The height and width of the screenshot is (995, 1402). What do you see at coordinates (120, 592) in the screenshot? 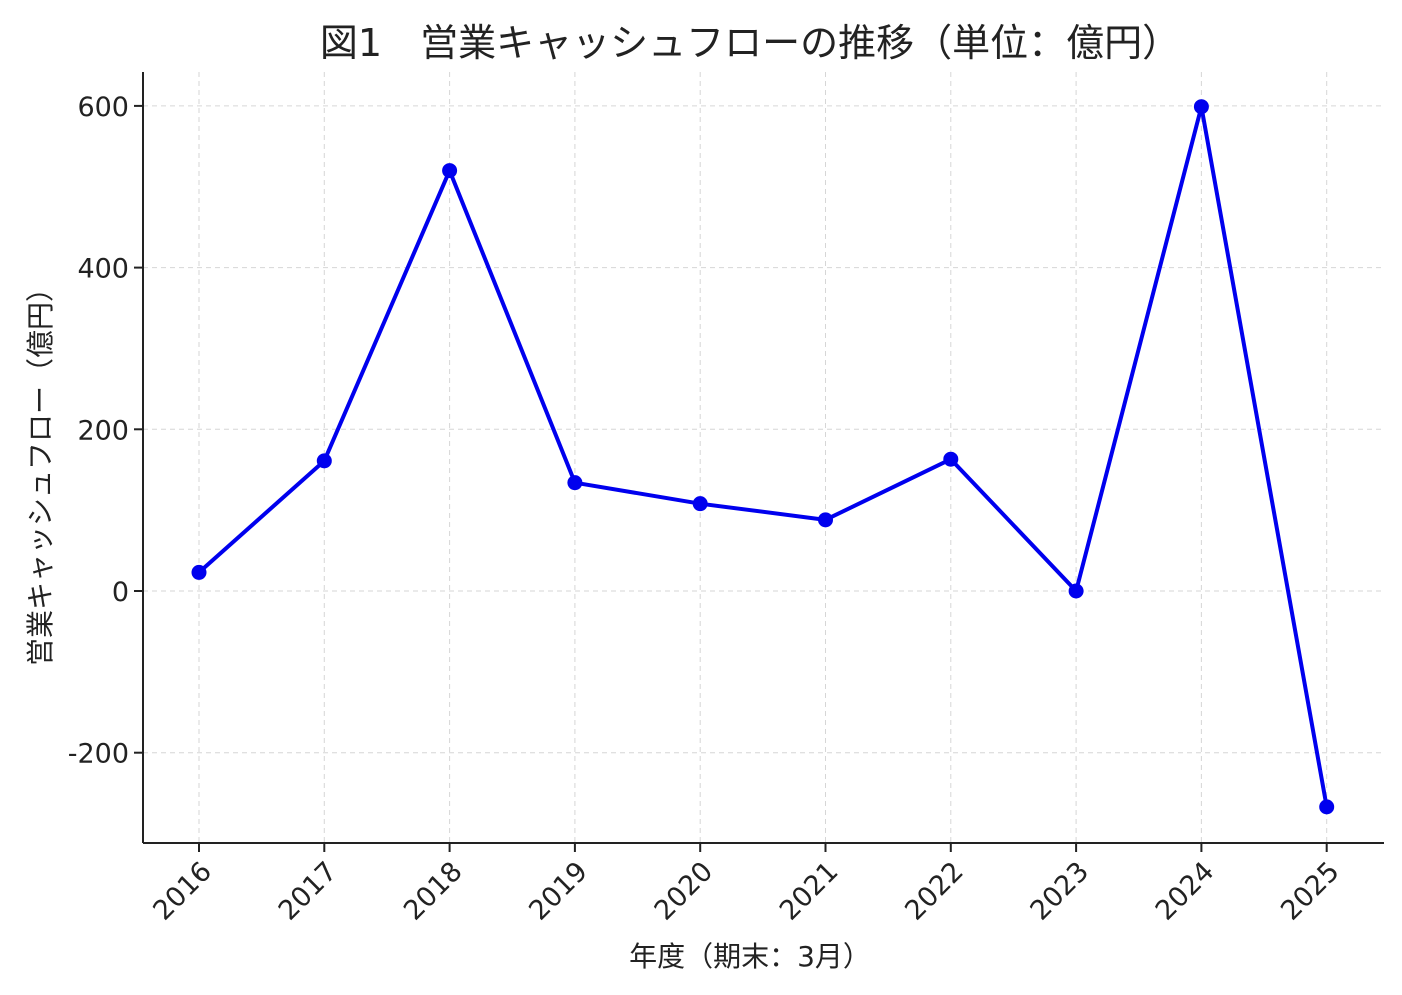
I see `y-tick-label: 0` at bounding box center [120, 592].